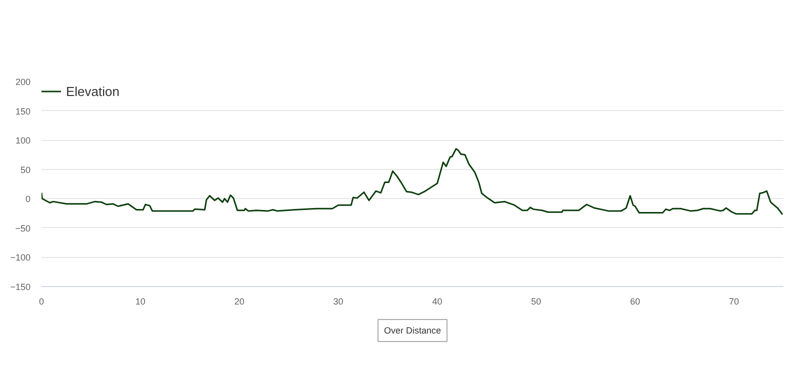  What do you see at coordinates (437, 301) in the screenshot?
I see `x-tick-label: 40` at bounding box center [437, 301].